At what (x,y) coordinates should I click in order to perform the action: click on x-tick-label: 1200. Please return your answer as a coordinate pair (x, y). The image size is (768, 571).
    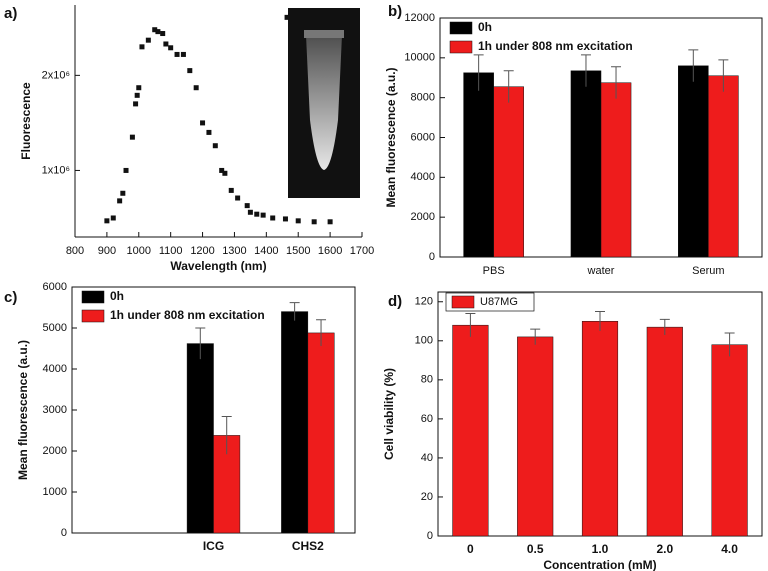
    Looking at the image, I should click on (202, 251).